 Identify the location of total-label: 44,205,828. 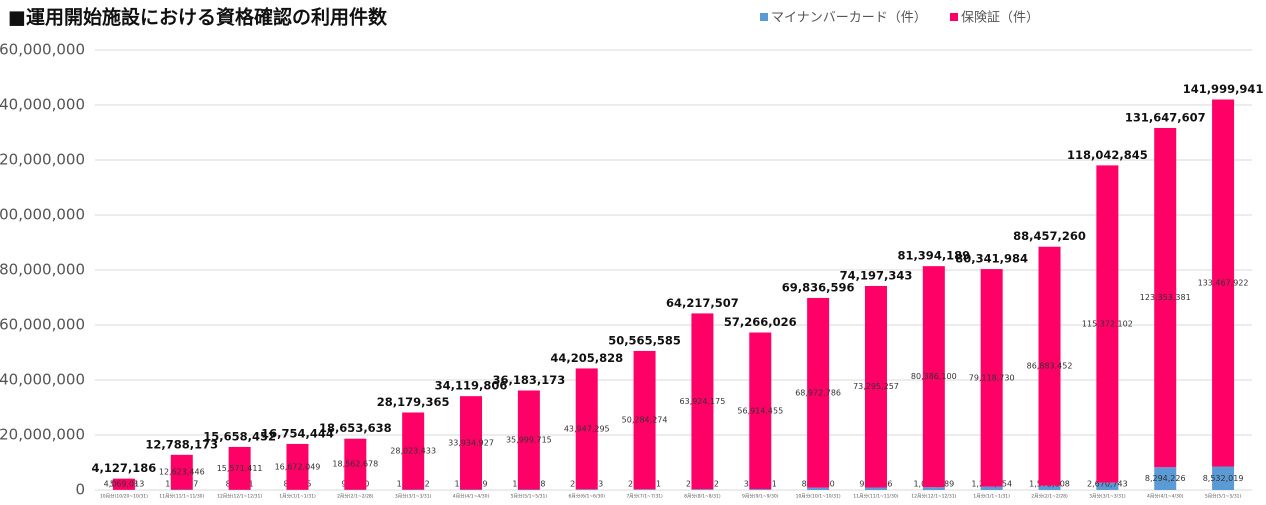
(586, 358).